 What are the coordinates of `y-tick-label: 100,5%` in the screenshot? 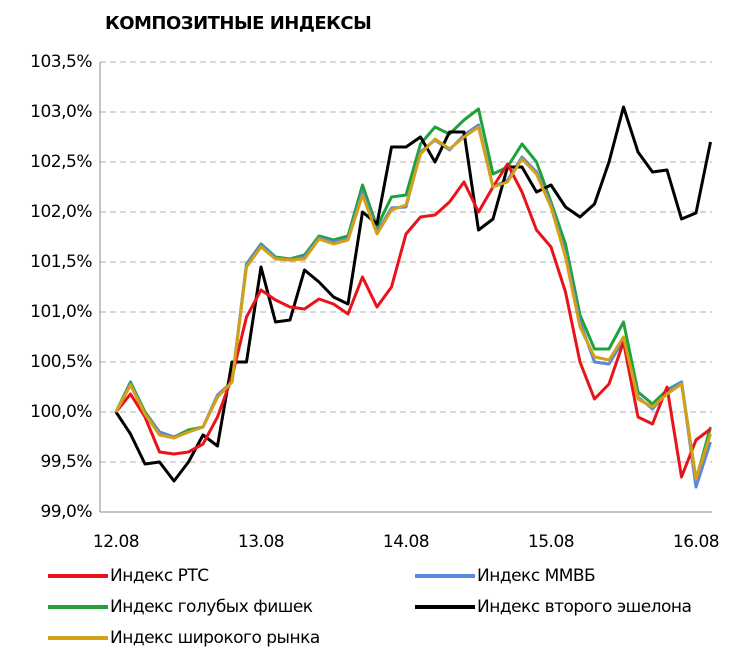 It's located at (61, 362).